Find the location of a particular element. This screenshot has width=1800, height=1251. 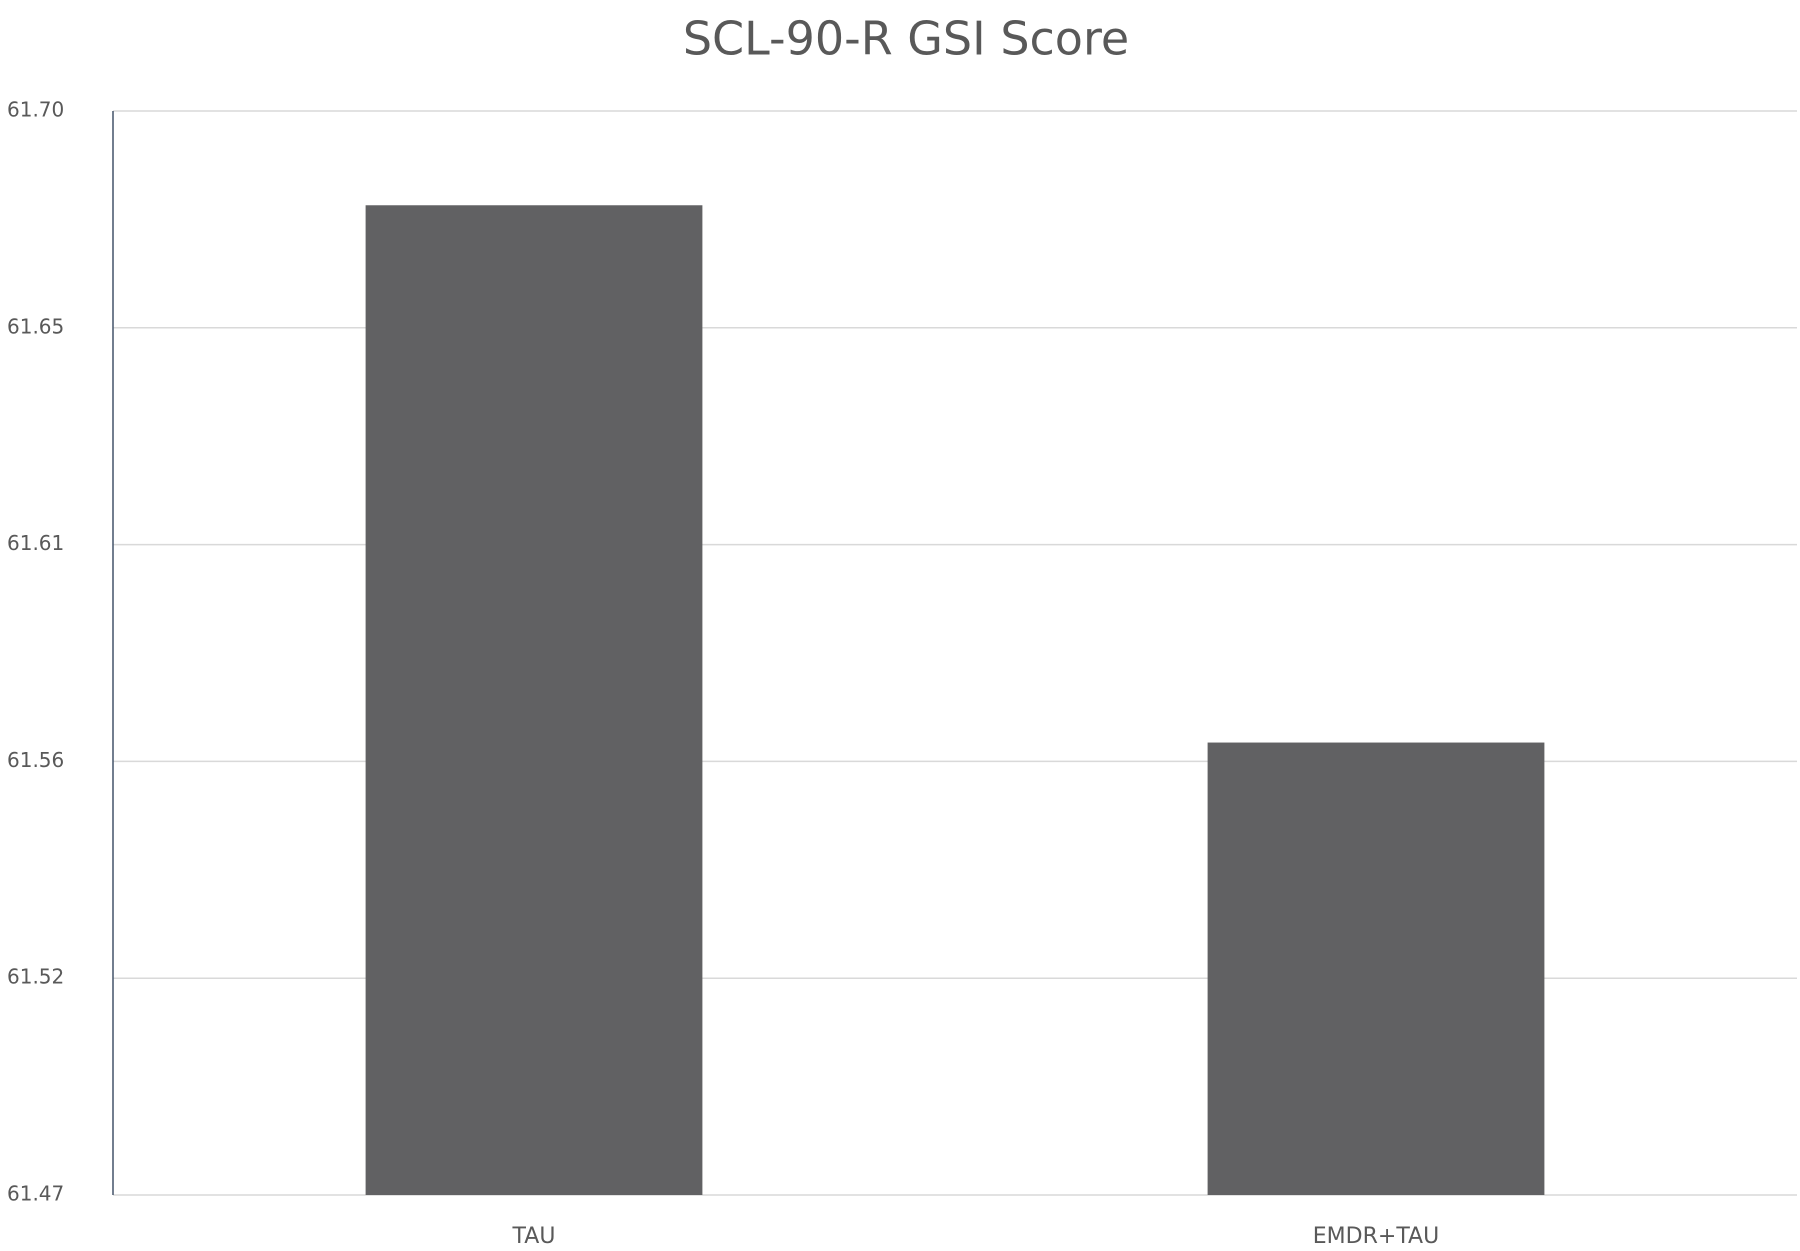

y-tick-label: 61.47 is located at coordinates (35, 1194).